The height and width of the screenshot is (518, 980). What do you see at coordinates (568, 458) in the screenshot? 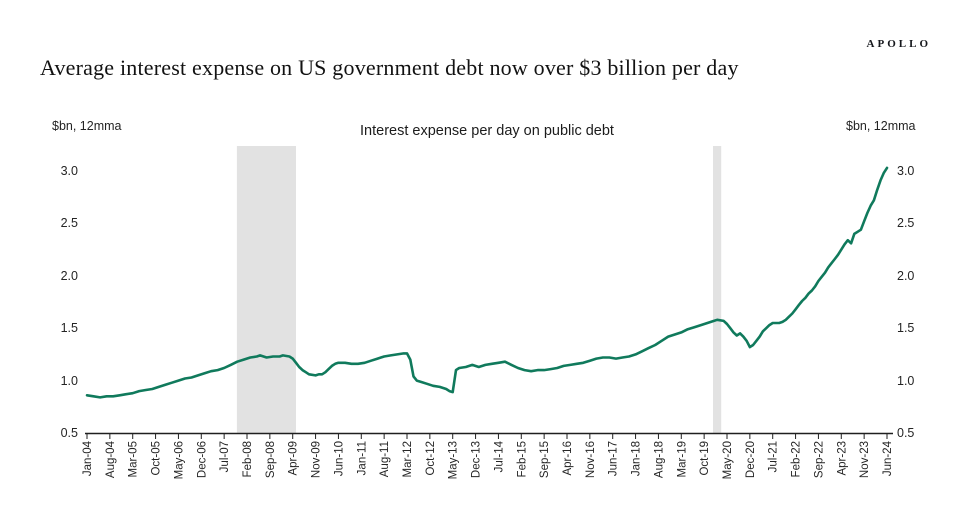
I see `x-tick-label: Apr-16` at bounding box center [568, 458].